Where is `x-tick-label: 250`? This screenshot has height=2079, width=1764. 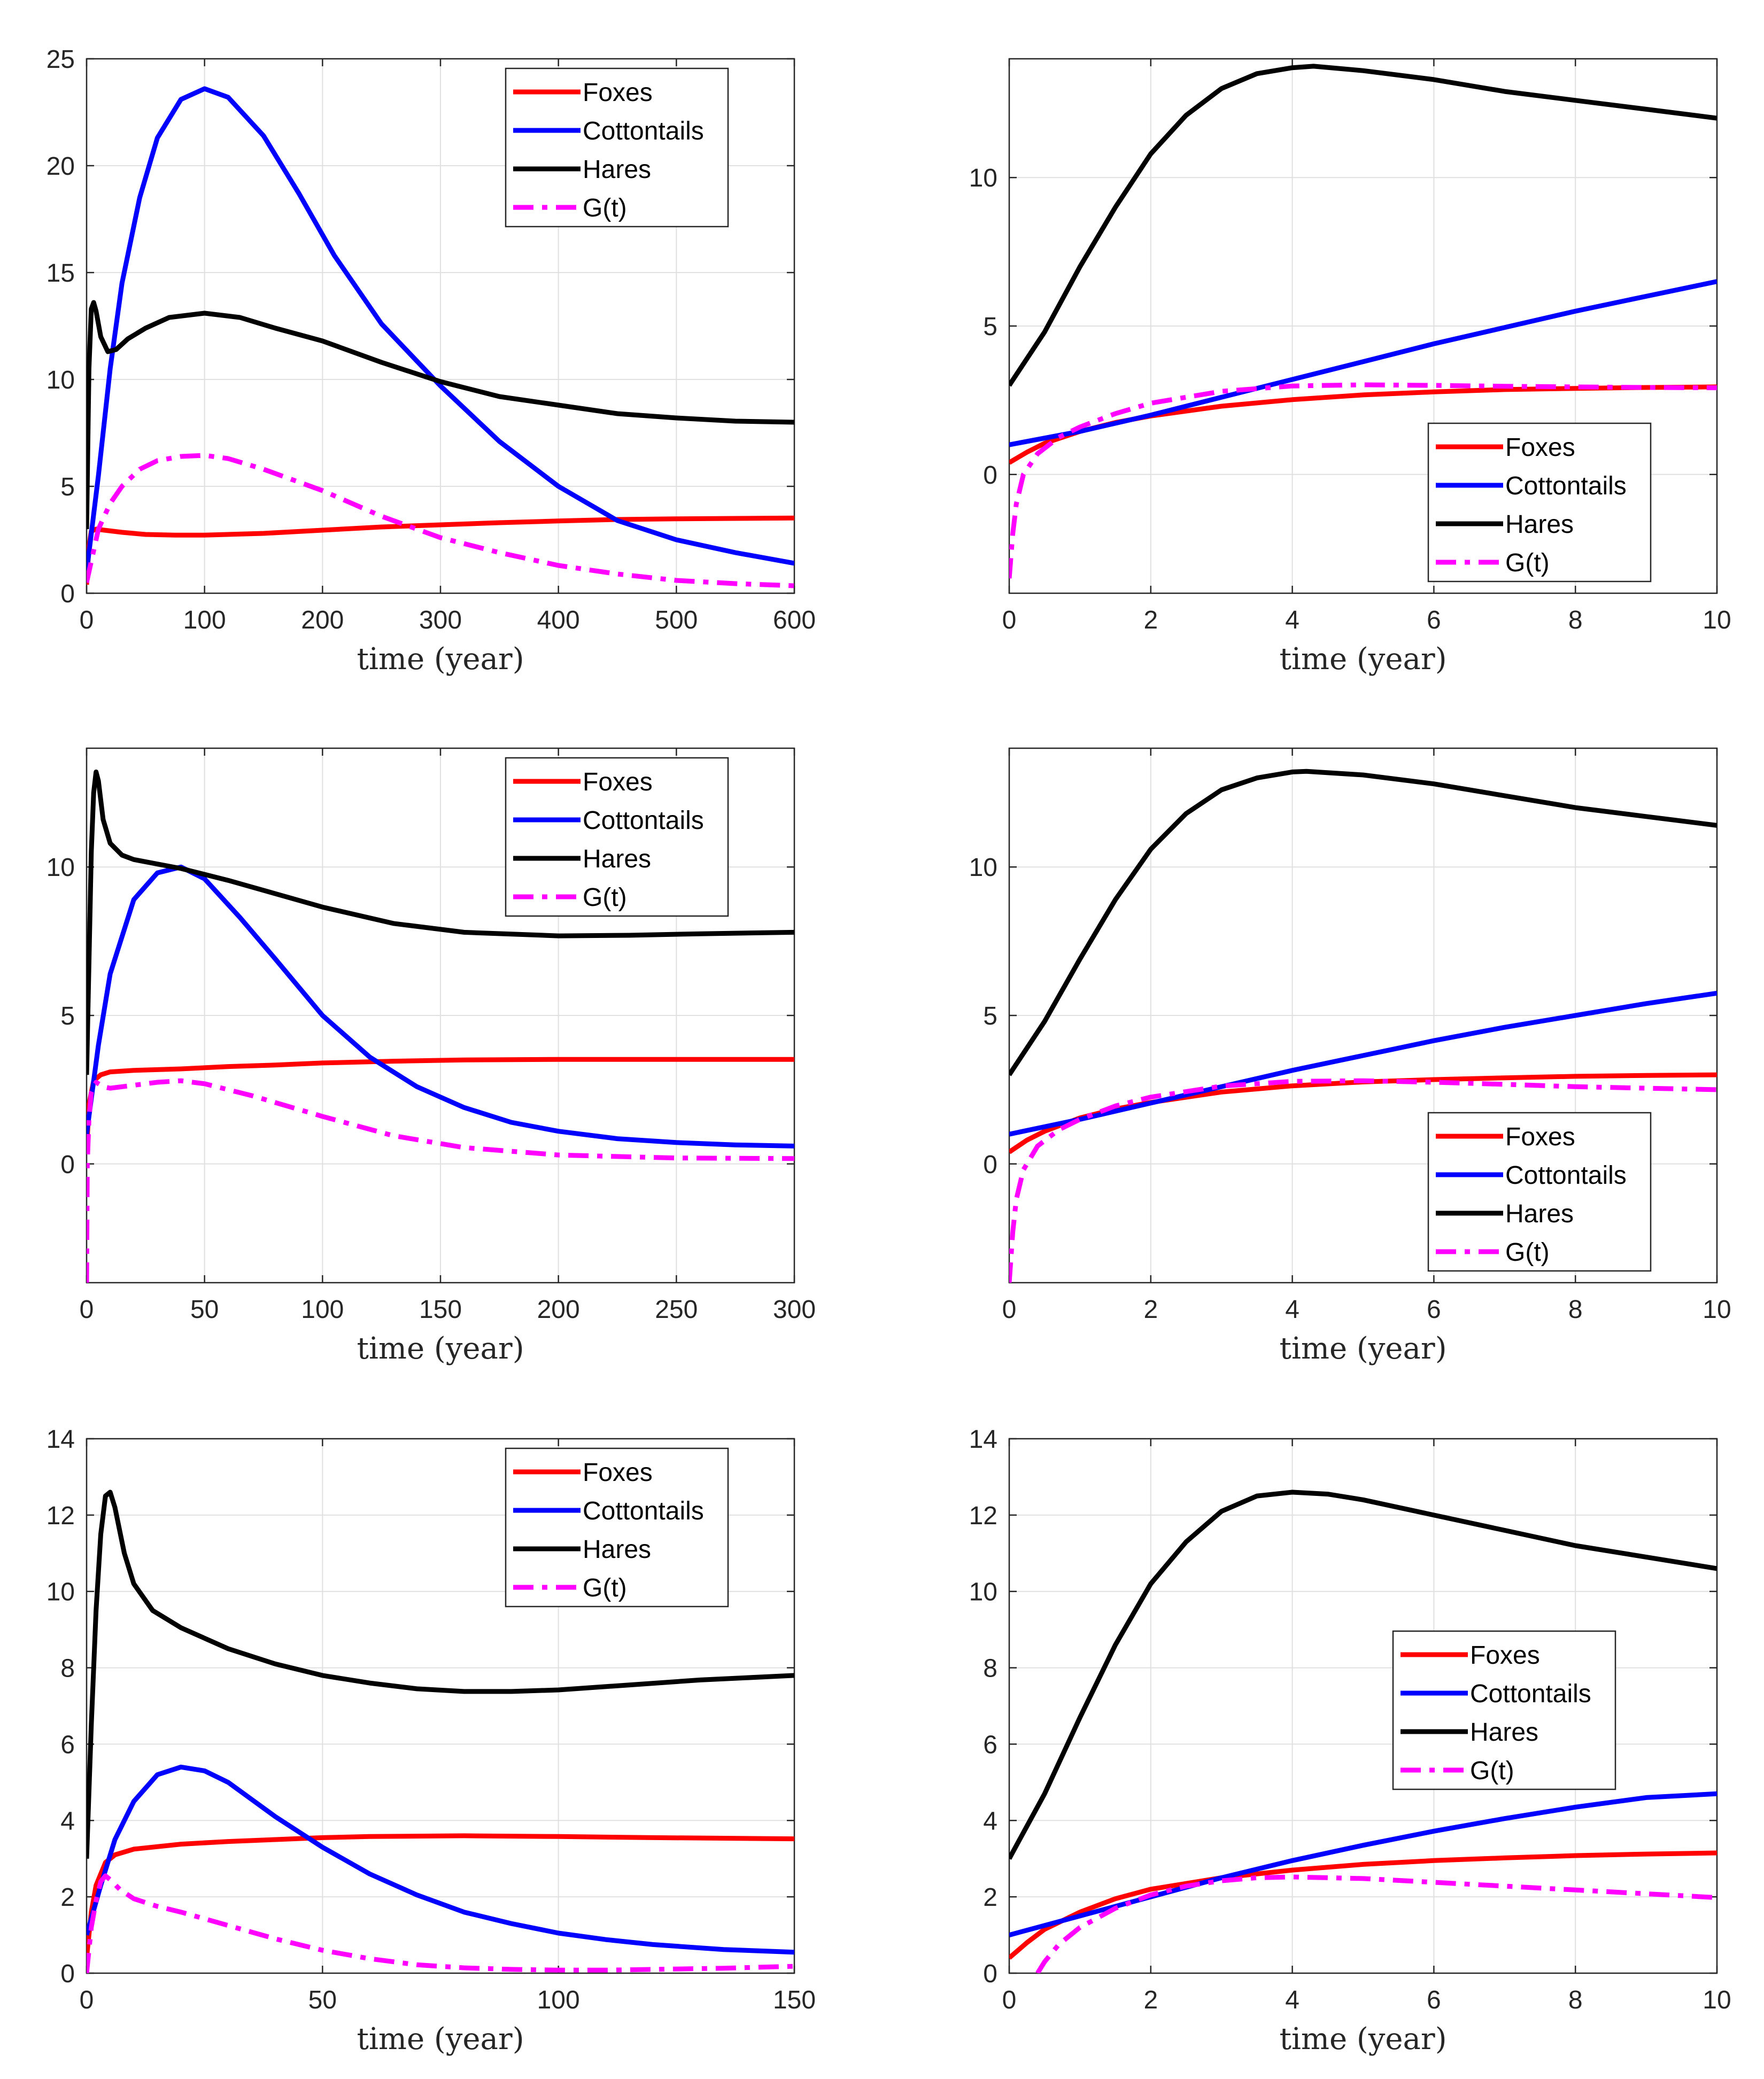
x-tick-label: 250 is located at coordinates (676, 1310).